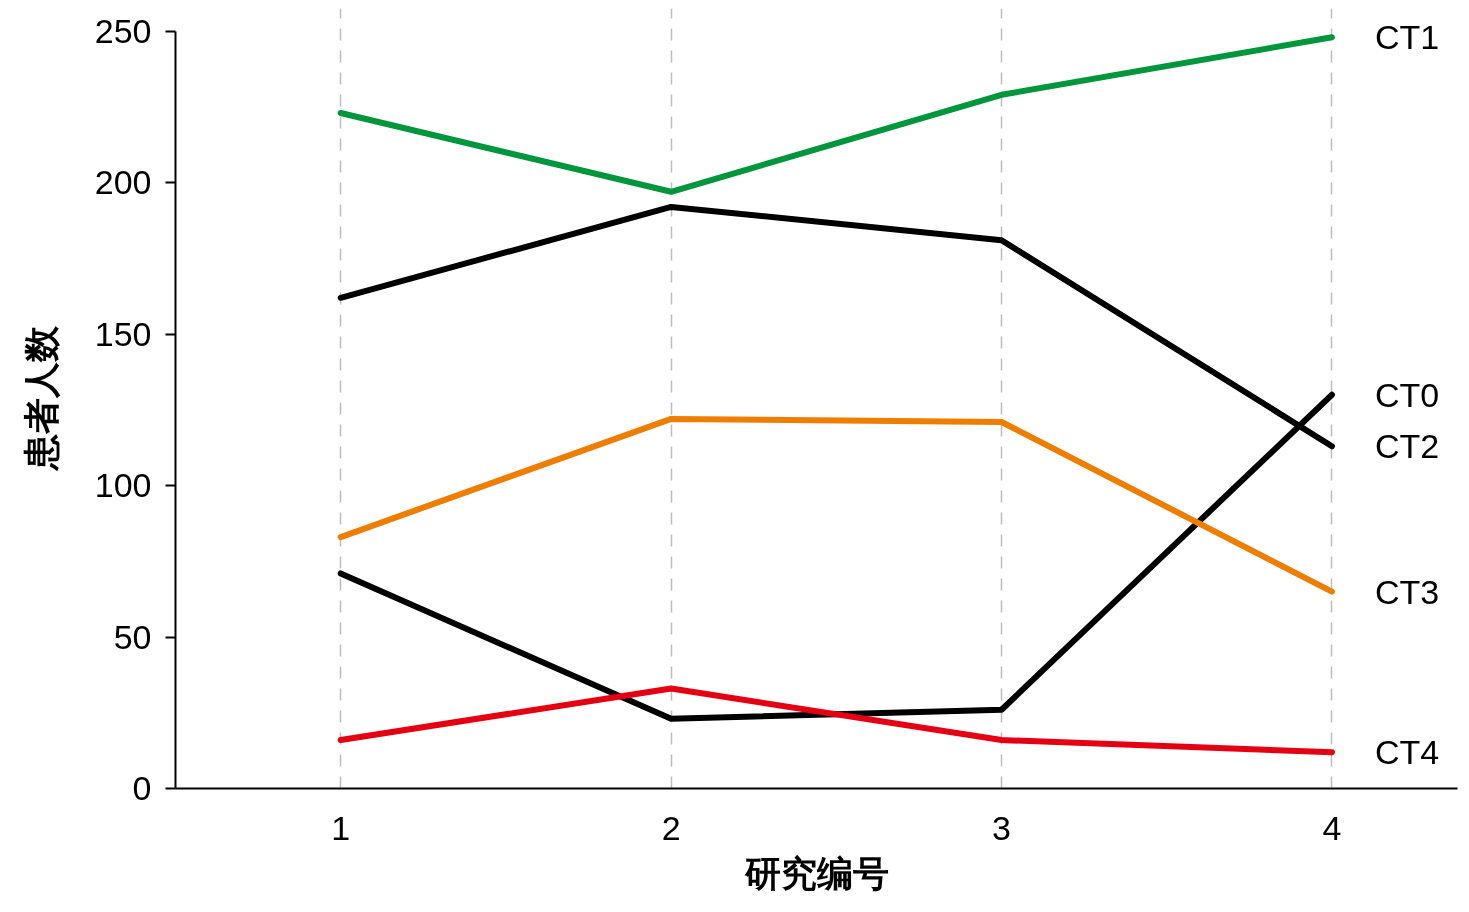 The image size is (1469, 912). What do you see at coordinates (142, 788) in the screenshot?
I see `y-tick-label: 0` at bounding box center [142, 788].